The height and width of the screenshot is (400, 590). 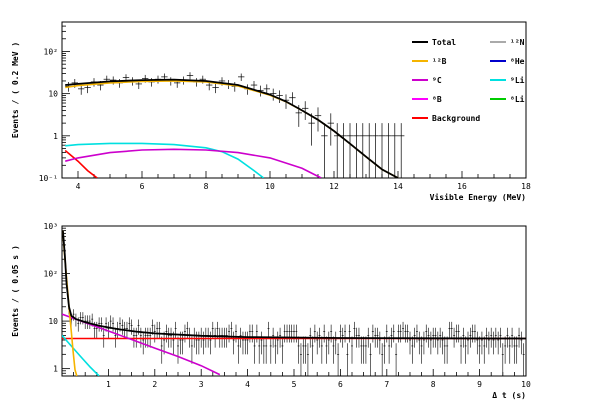 What do you see at coordinates (165, 160) in the screenshot?
I see `series-line-li` at bounding box center [165, 160].